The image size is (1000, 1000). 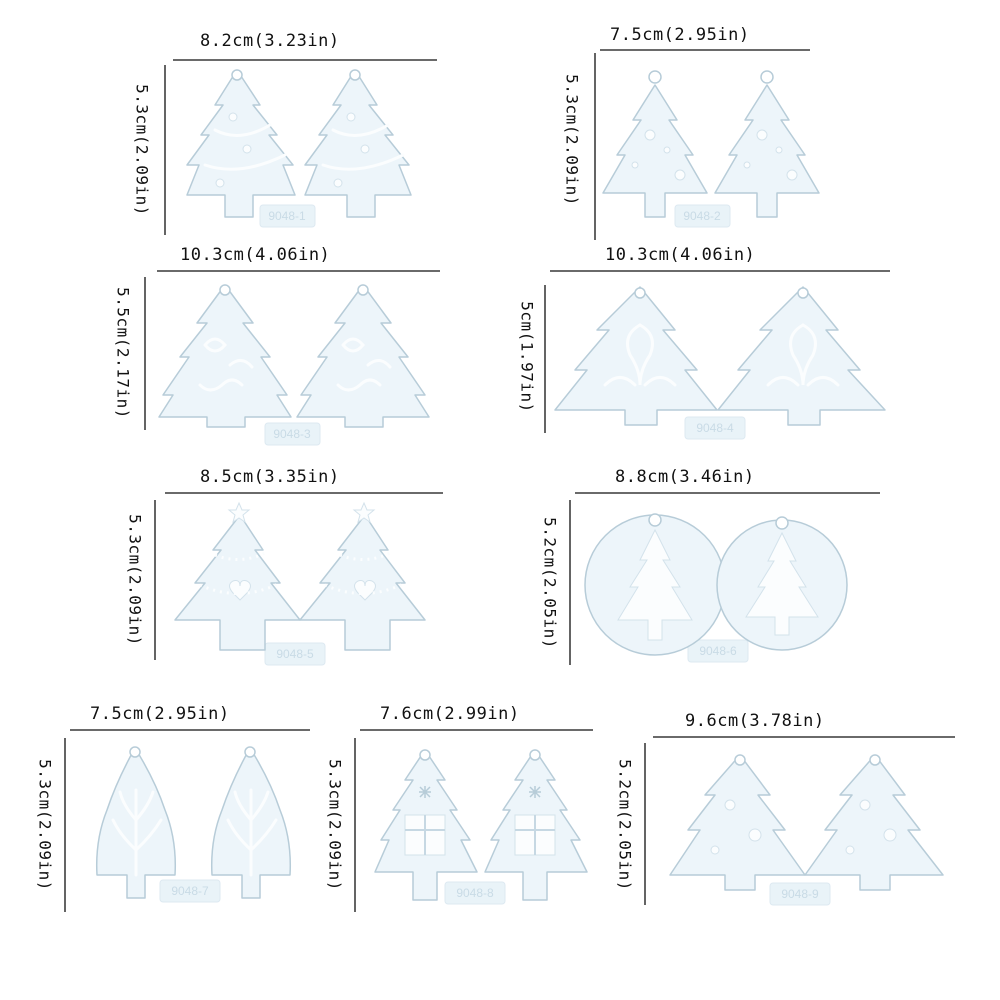 I want to click on mold-9048-8: 7.6cm(2.99in) 5.3cm(2.09in) 9048-8, so click(x=465, y=810).